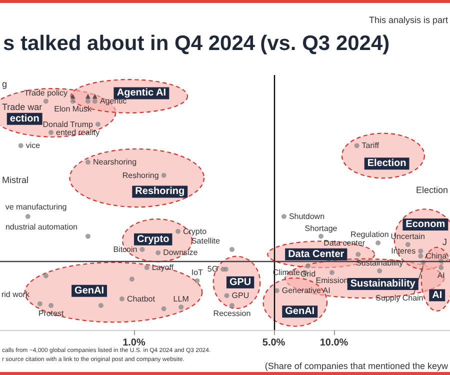  What do you see at coordinates (386, 164) in the screenshot?
I see `series-label: Election` at bounding box center [386, 164].